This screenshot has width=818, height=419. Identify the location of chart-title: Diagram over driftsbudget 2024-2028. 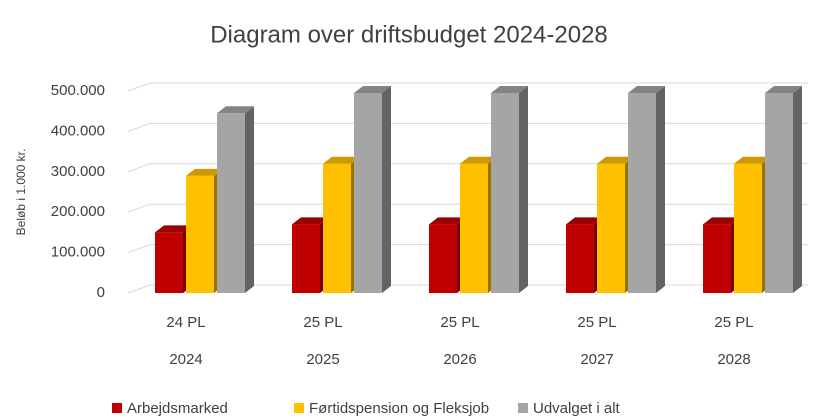
(409, 34).